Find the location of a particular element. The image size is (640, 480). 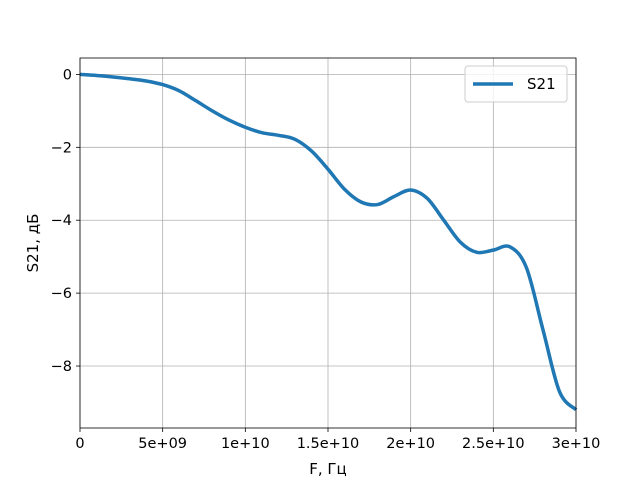

legend-label-s21: S21 is located at coordinates (541, 84).